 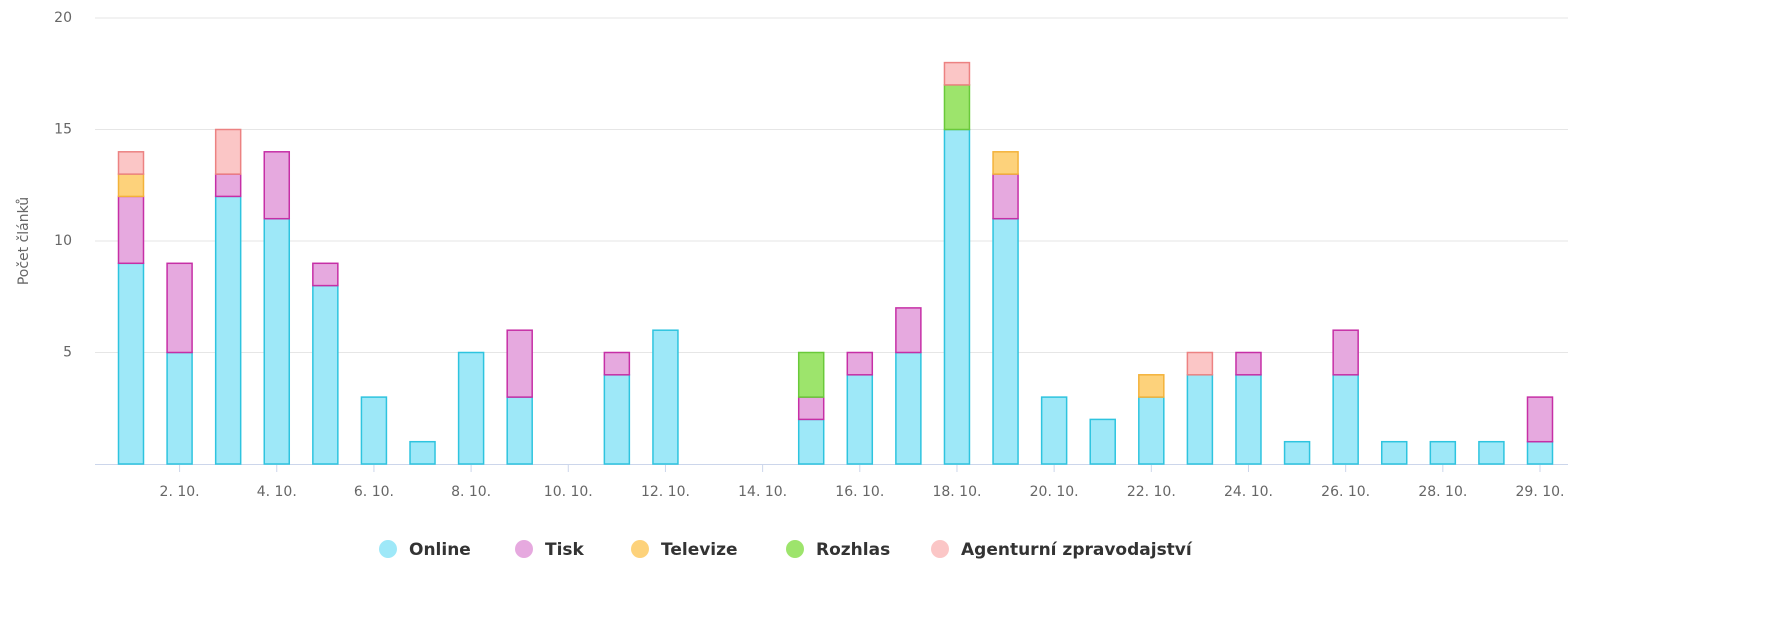 What do you see at coordinates (374, 492) in the screenshot?
I see `x-tick-label: 6. 10.` at bounding box center [374, 492].